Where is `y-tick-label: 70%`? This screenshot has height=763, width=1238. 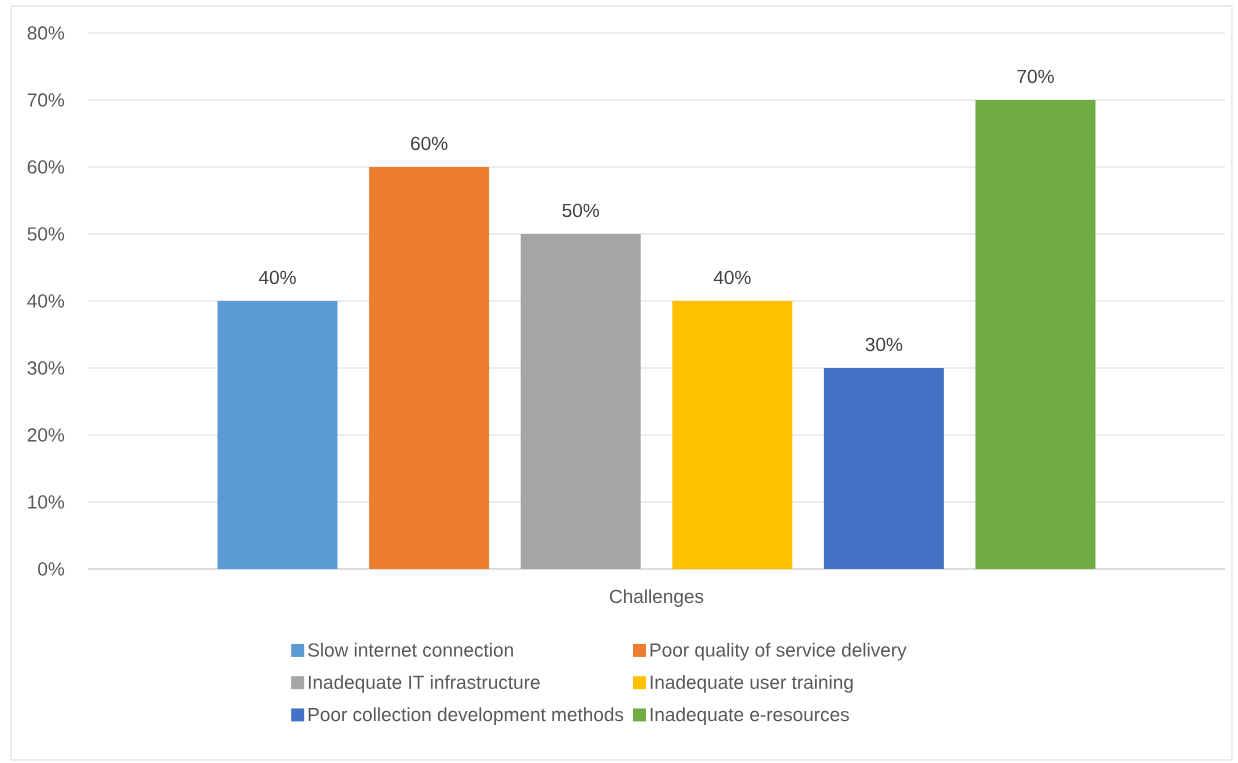 y-tick-label: 70% is located at coordinates (46, 100).